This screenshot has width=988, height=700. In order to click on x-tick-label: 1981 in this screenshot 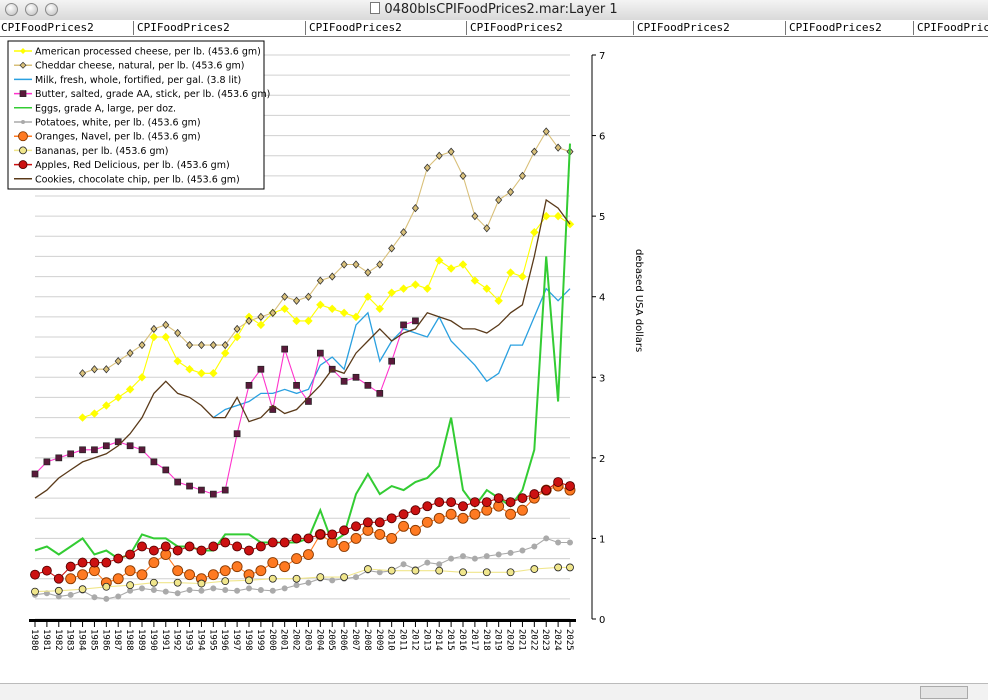, I will do `click(46, 640)`.